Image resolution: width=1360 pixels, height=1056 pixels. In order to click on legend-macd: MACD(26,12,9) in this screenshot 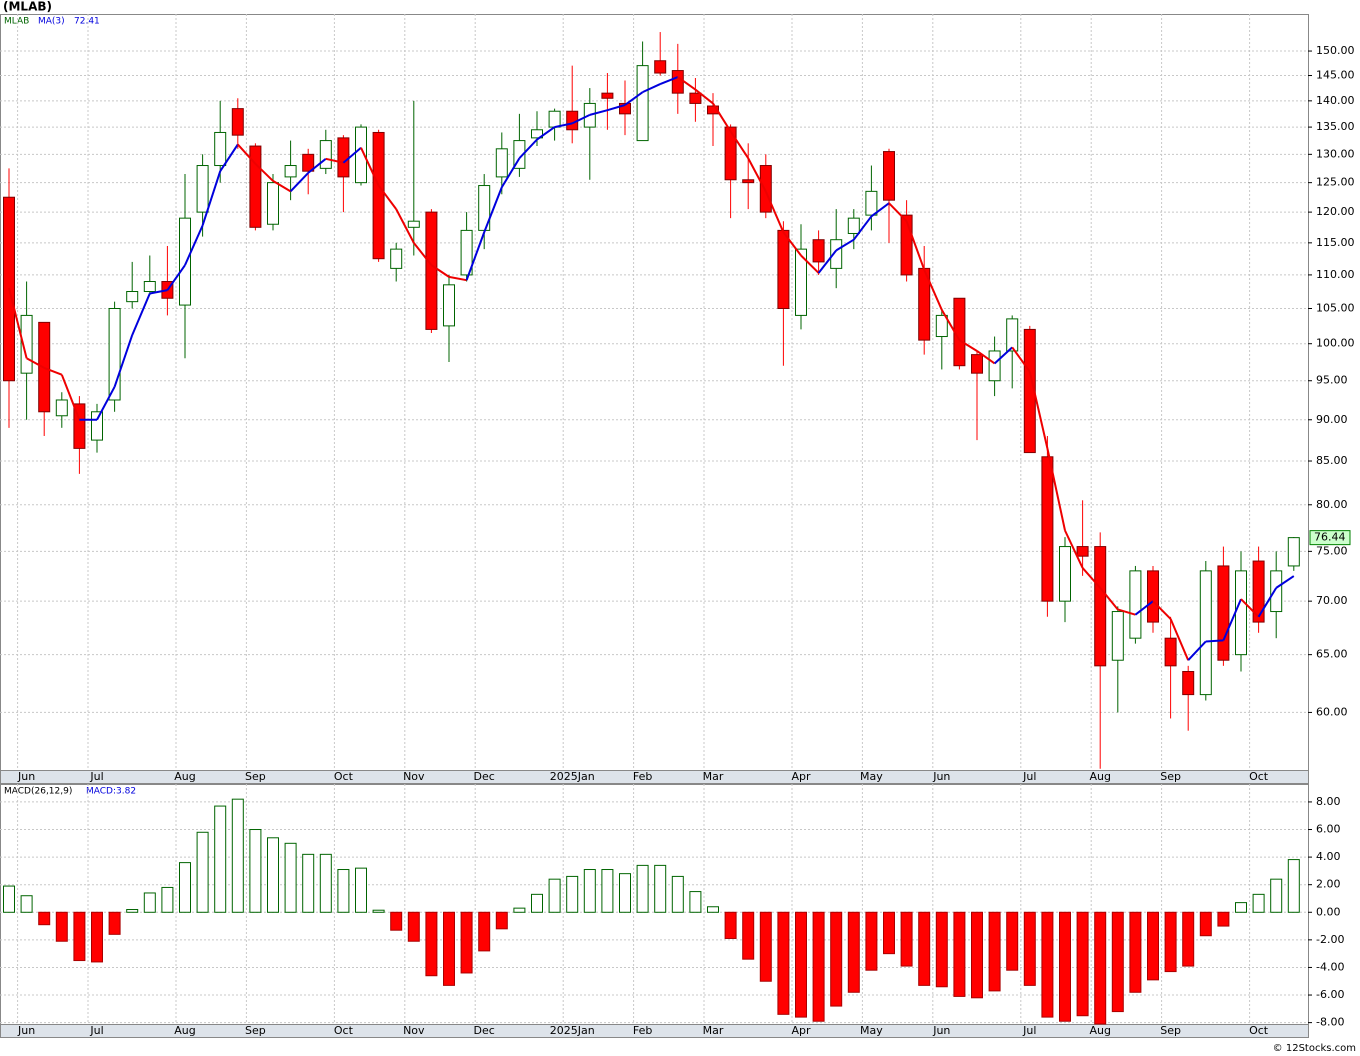, I will do `click(38, 792)`.